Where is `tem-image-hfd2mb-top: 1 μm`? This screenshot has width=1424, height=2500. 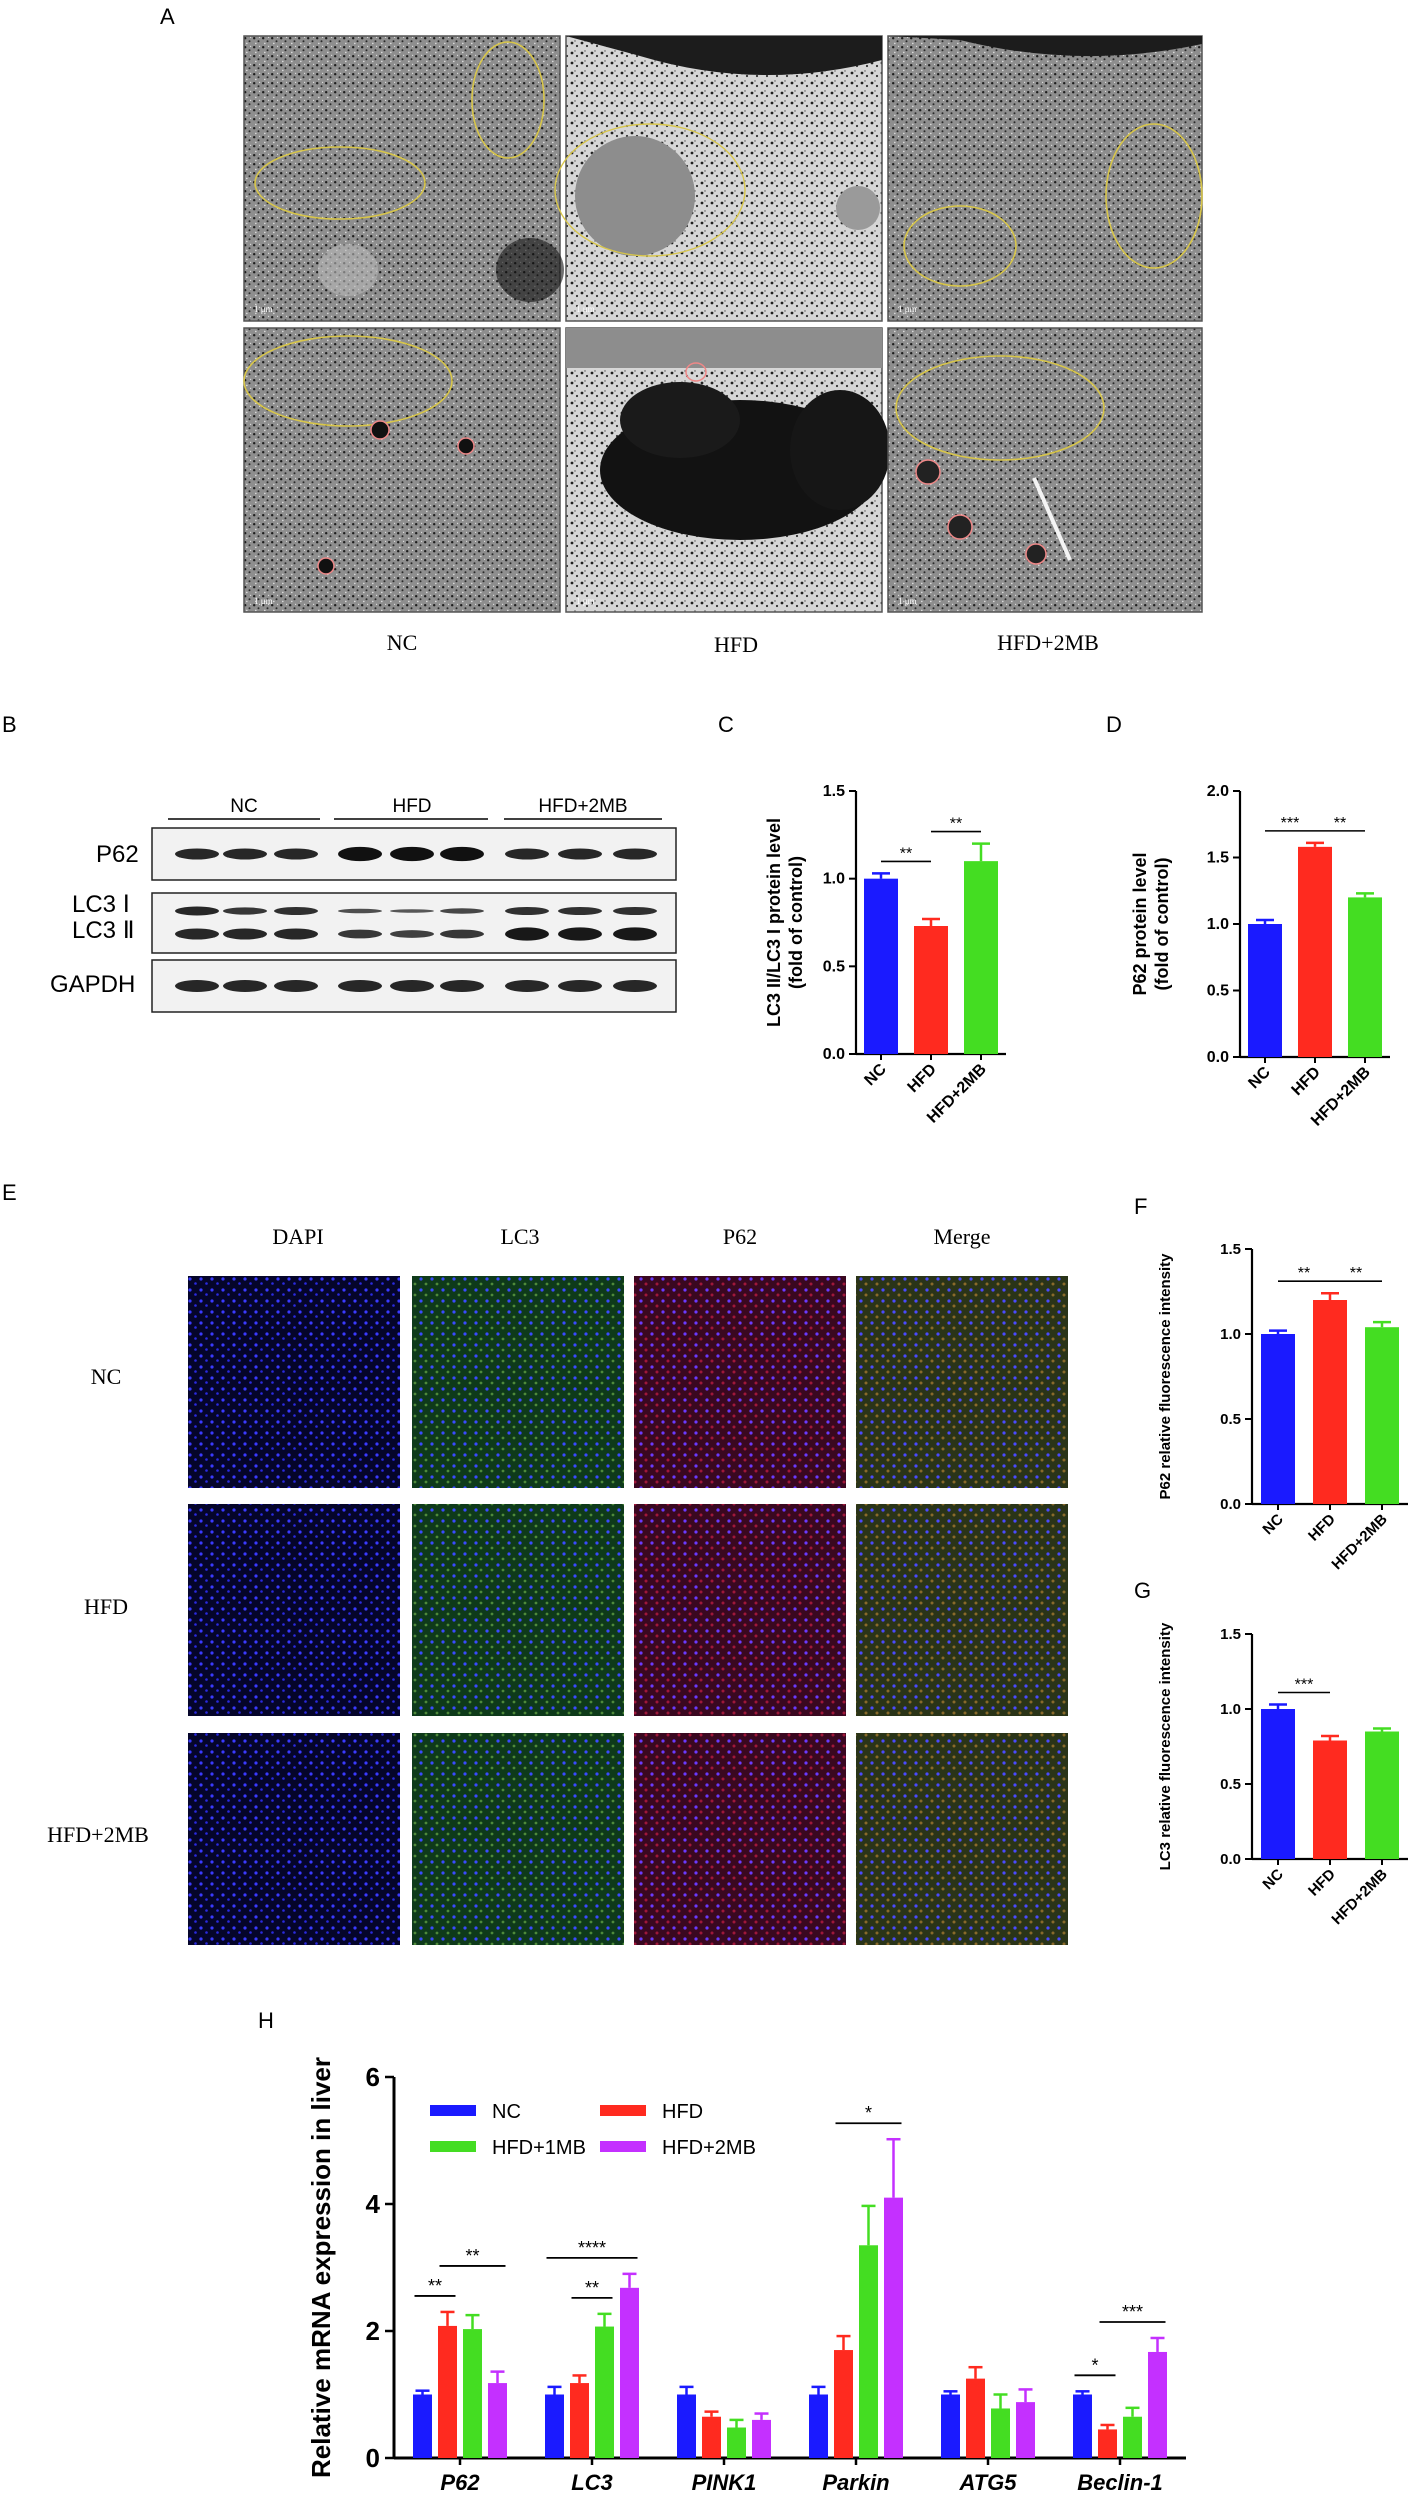
tem-image-hfd2mb-top: 1 μm is located at coordinates (1045, 178).